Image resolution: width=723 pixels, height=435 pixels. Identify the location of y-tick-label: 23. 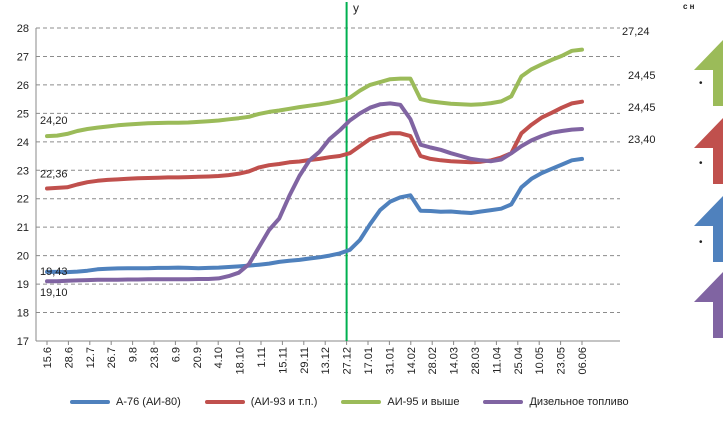
(23, 171).